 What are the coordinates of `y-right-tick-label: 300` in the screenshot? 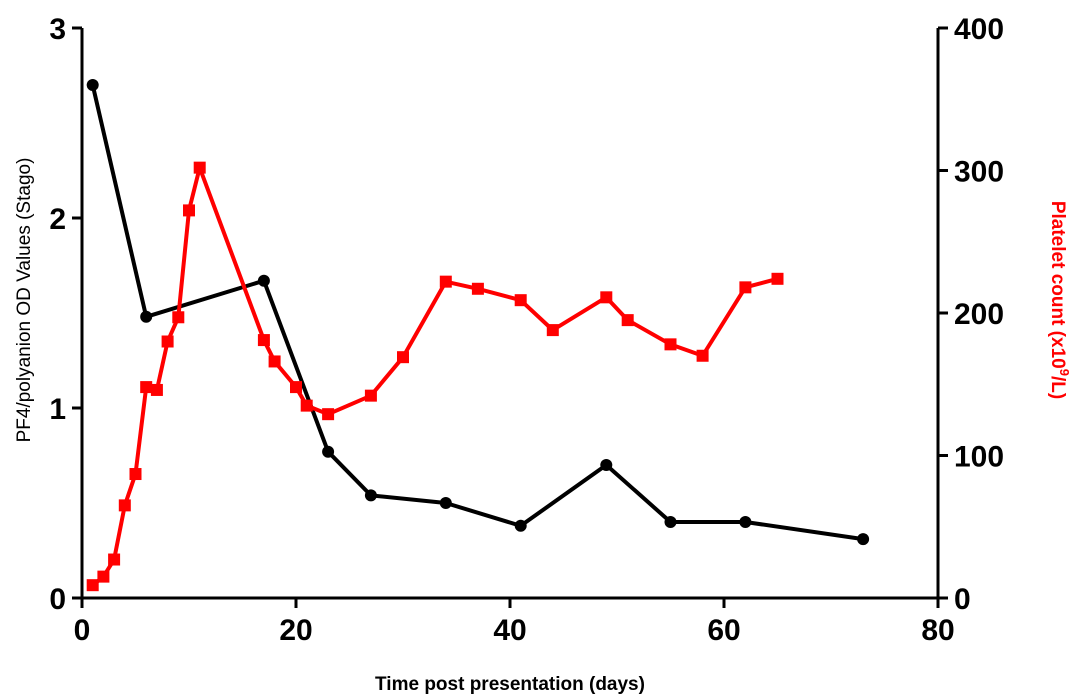 It's located at (979, 172).